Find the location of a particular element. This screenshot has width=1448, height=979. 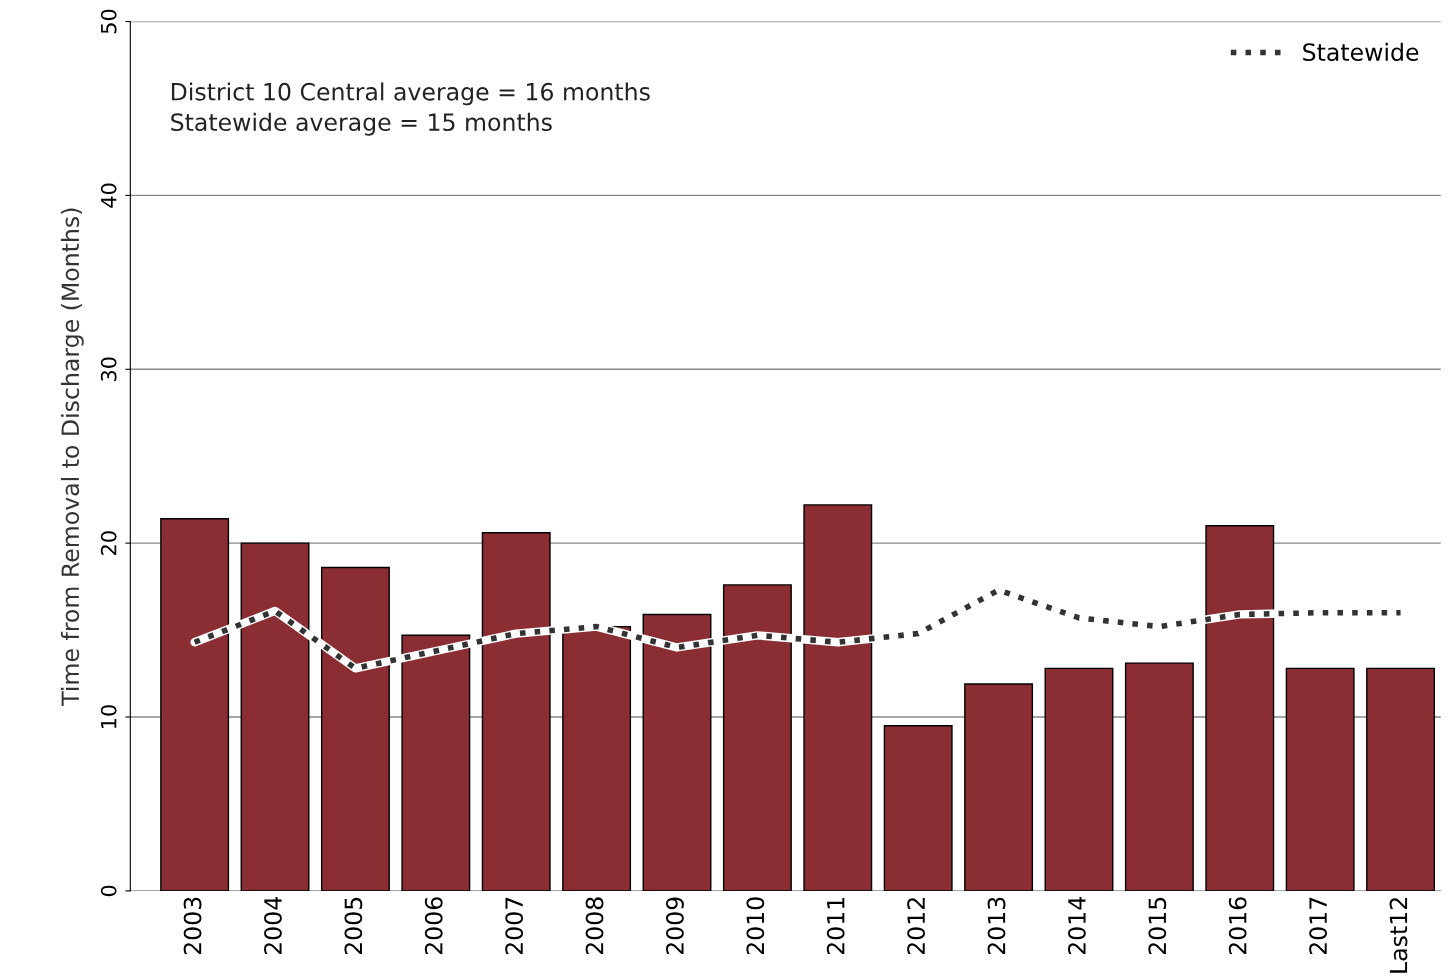

y-tick-label: 20 is located at coordinates (108, 543).